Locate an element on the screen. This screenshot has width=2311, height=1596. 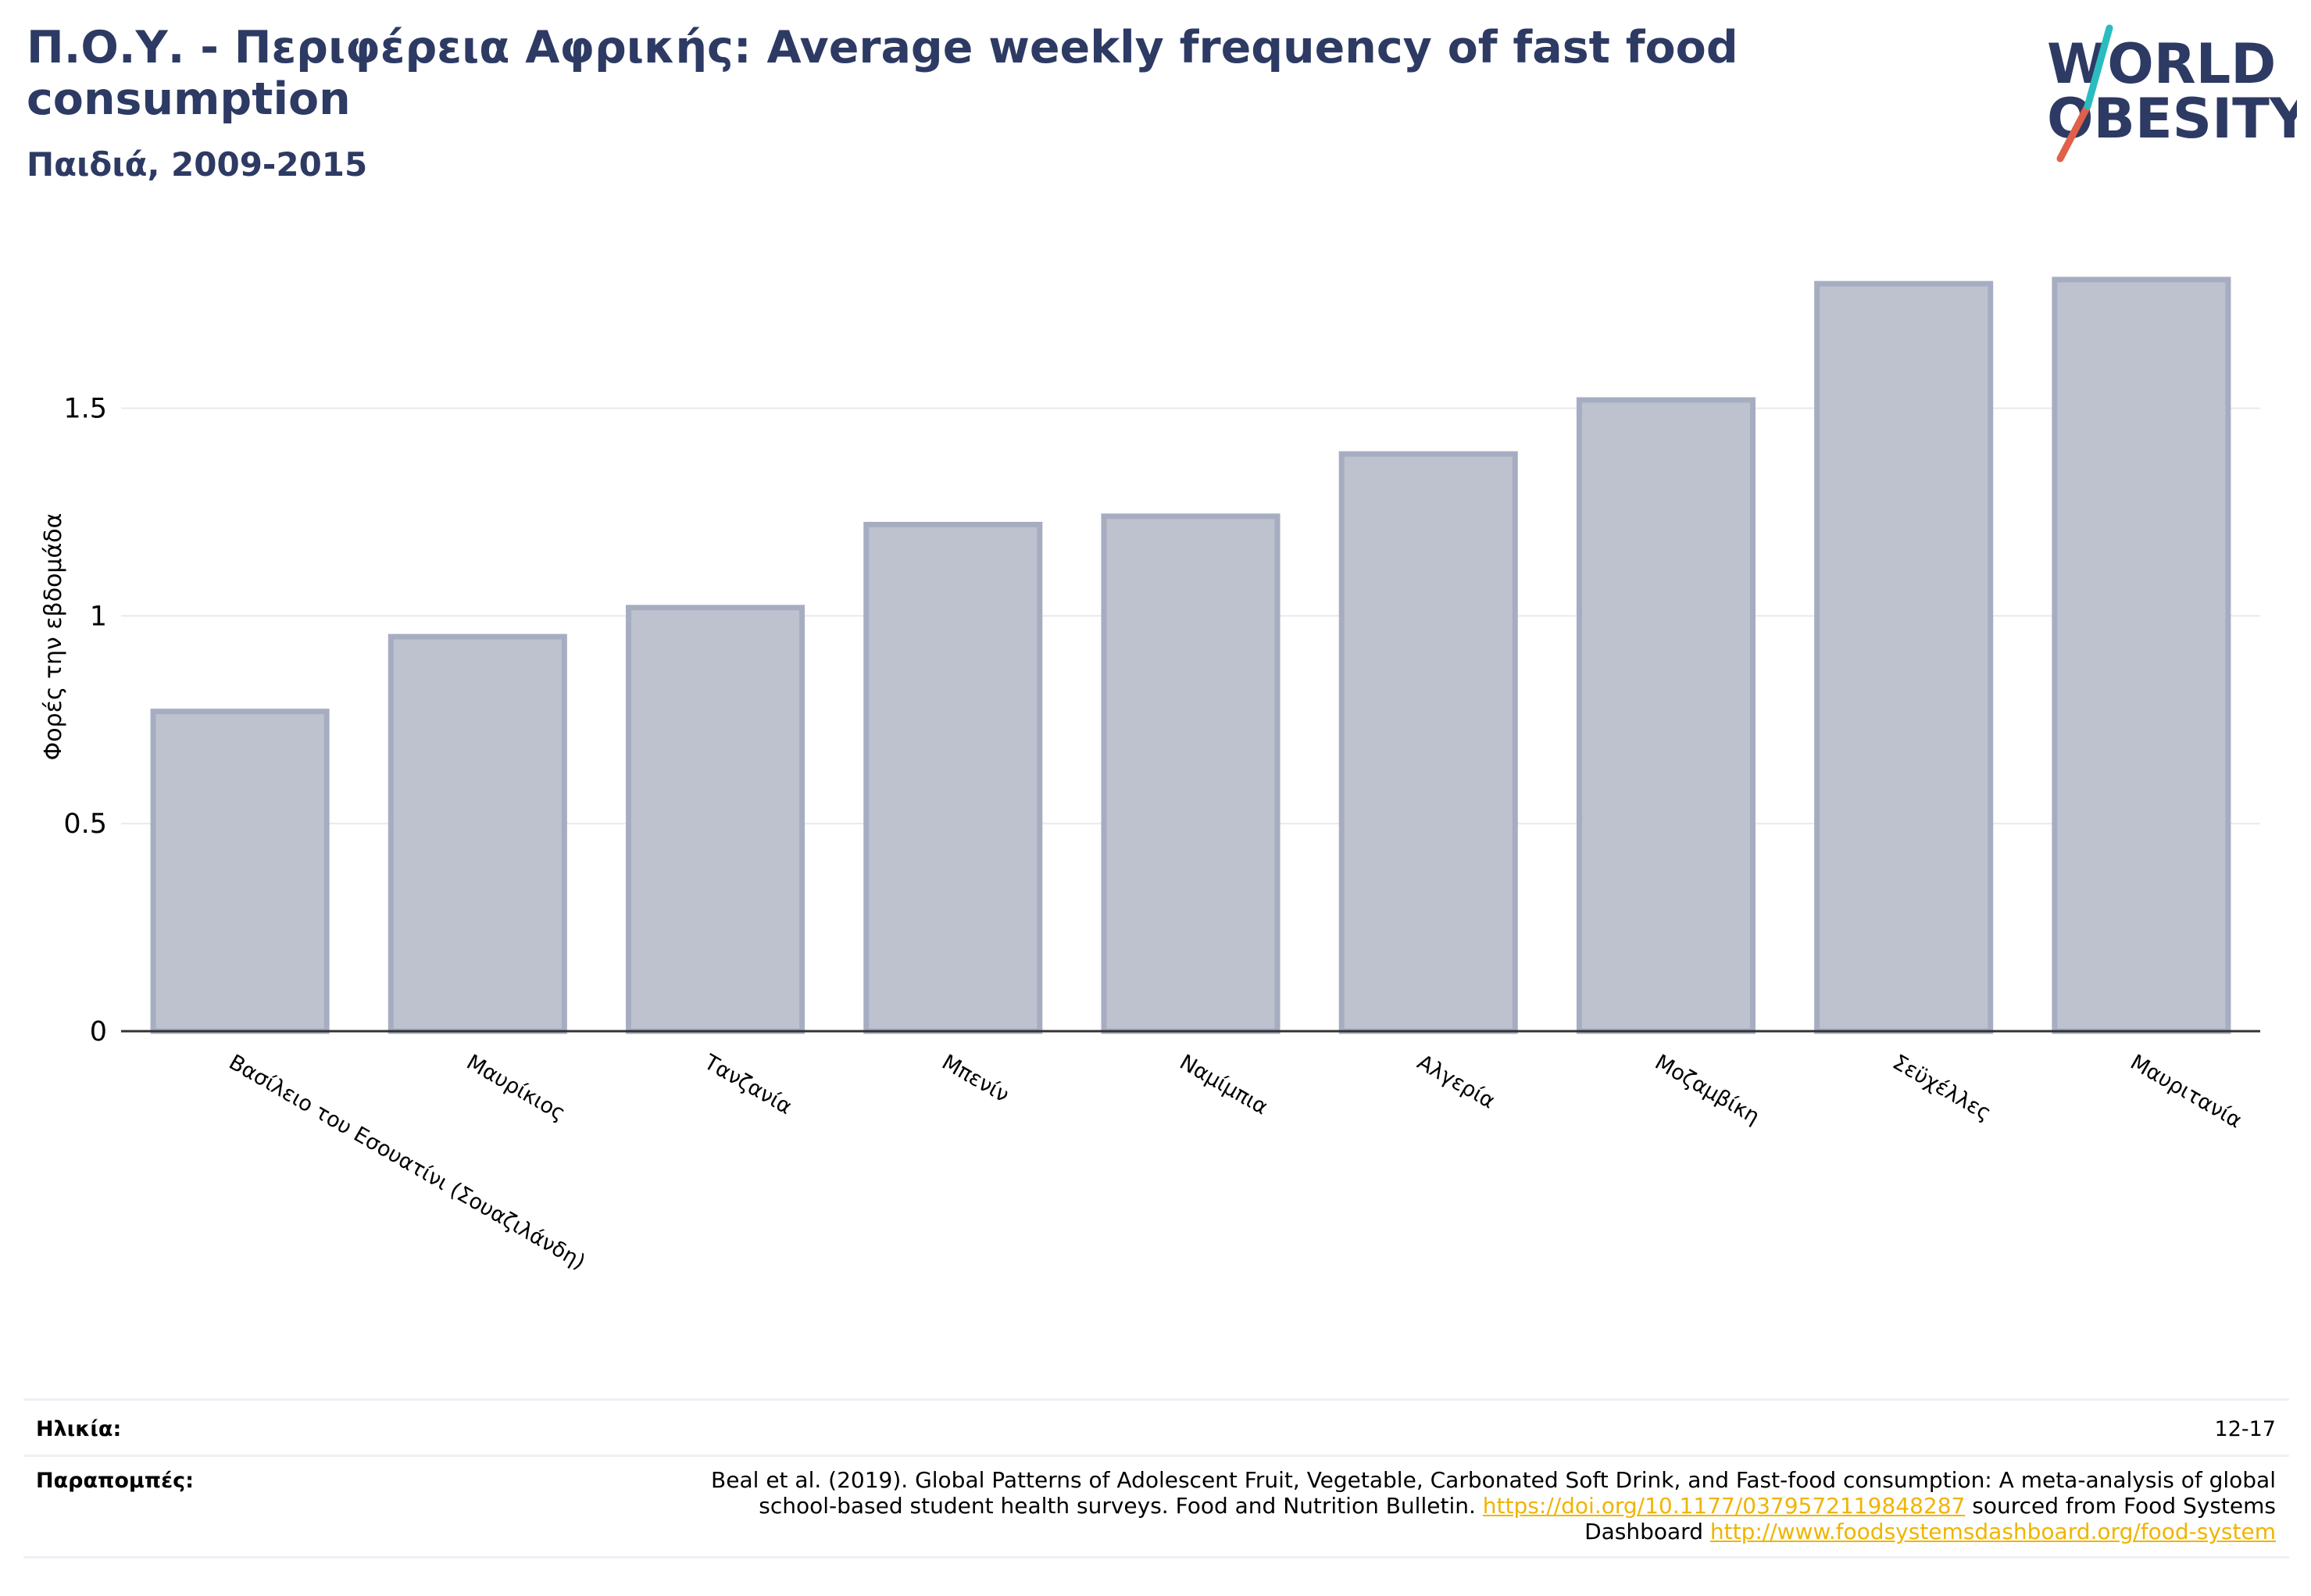
x-tick-label: Σεϋχέλλες is located at coordinates (1942, 1088).